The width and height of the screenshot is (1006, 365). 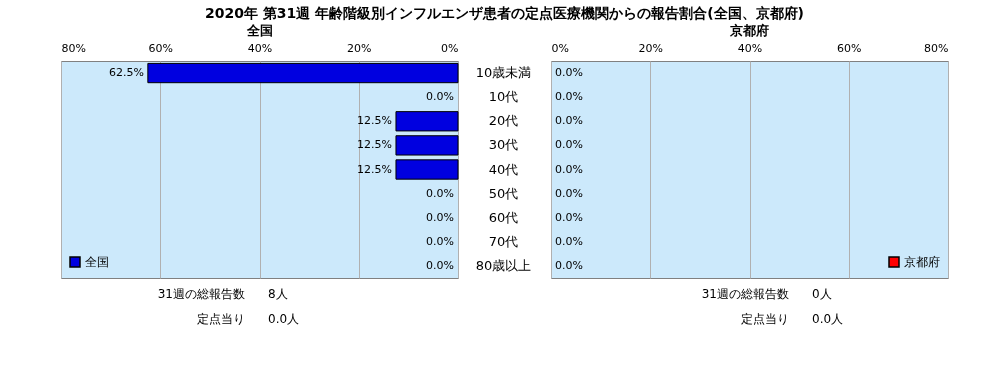 I want to click on y-tick-label: 10代, so click(x=503, y=97).